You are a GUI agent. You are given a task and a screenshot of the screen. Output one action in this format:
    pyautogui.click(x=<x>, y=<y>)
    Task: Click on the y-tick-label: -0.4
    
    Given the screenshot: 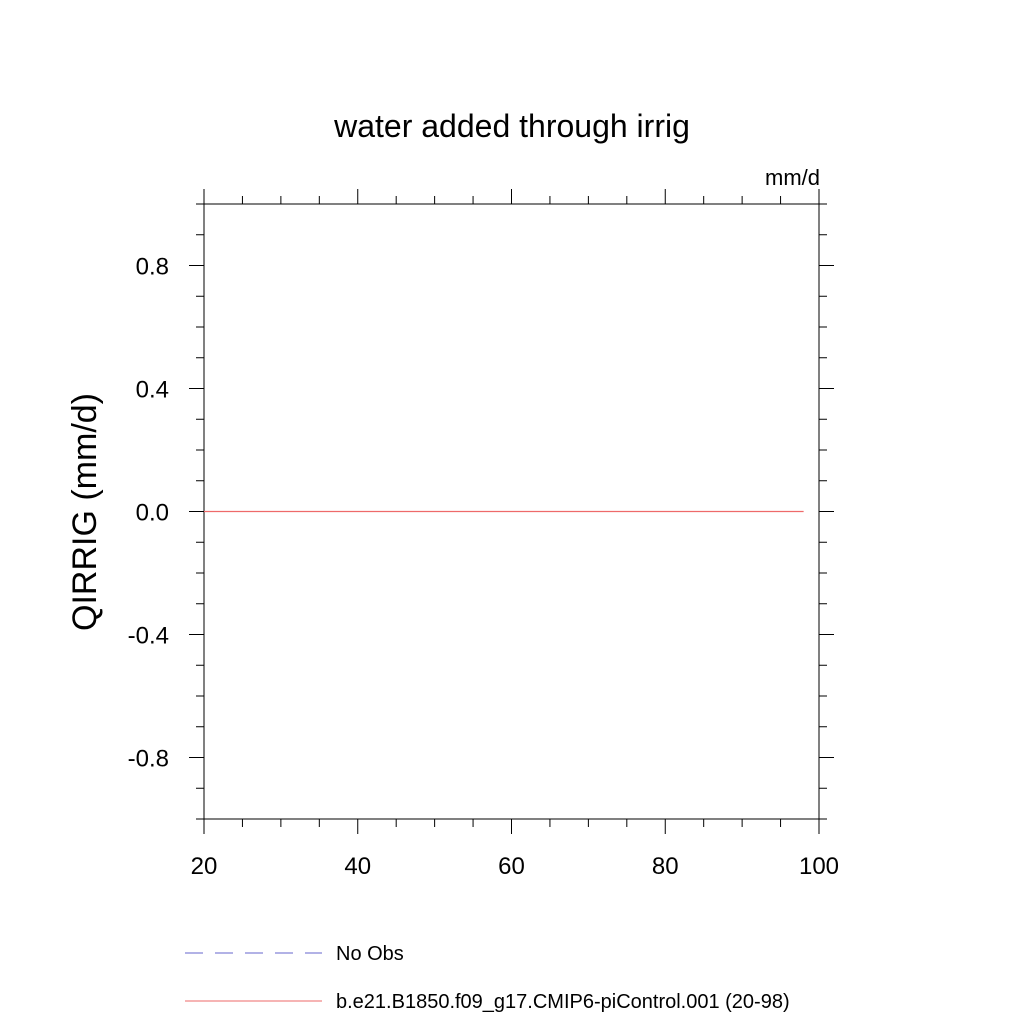 What is the action you would take?
    pyautogui.click(x=148, y=636)
    